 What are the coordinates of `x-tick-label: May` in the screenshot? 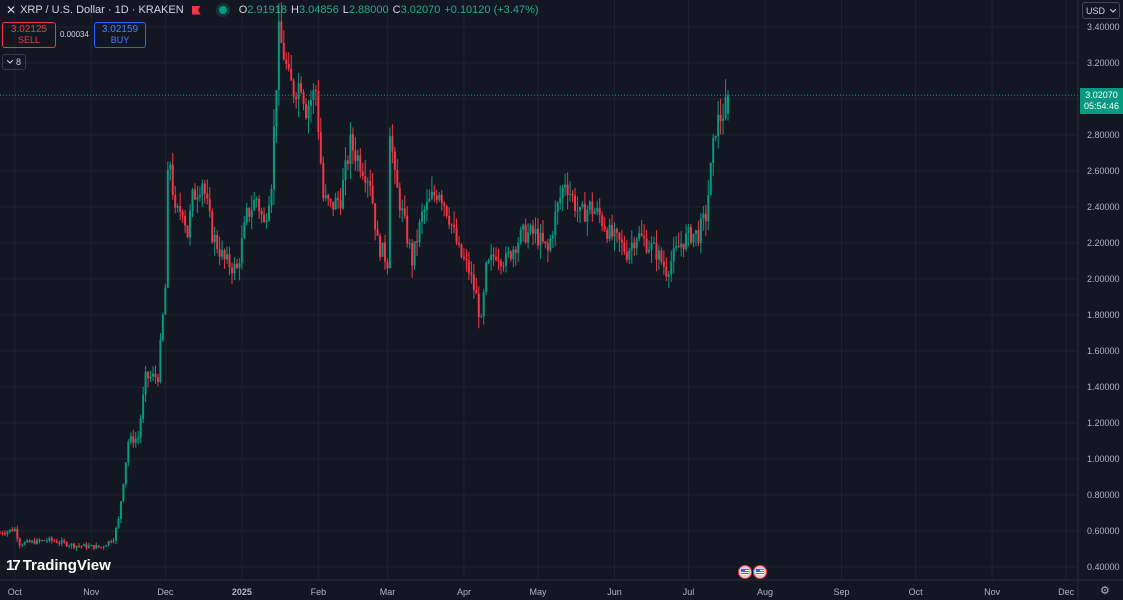 It's located at (538, 592).